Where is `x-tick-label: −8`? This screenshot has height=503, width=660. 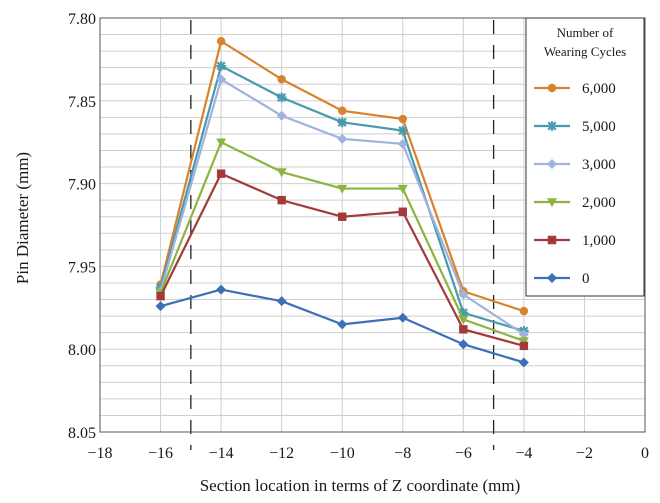
x-tick-label: −8 is located at coordinates (402, 453).